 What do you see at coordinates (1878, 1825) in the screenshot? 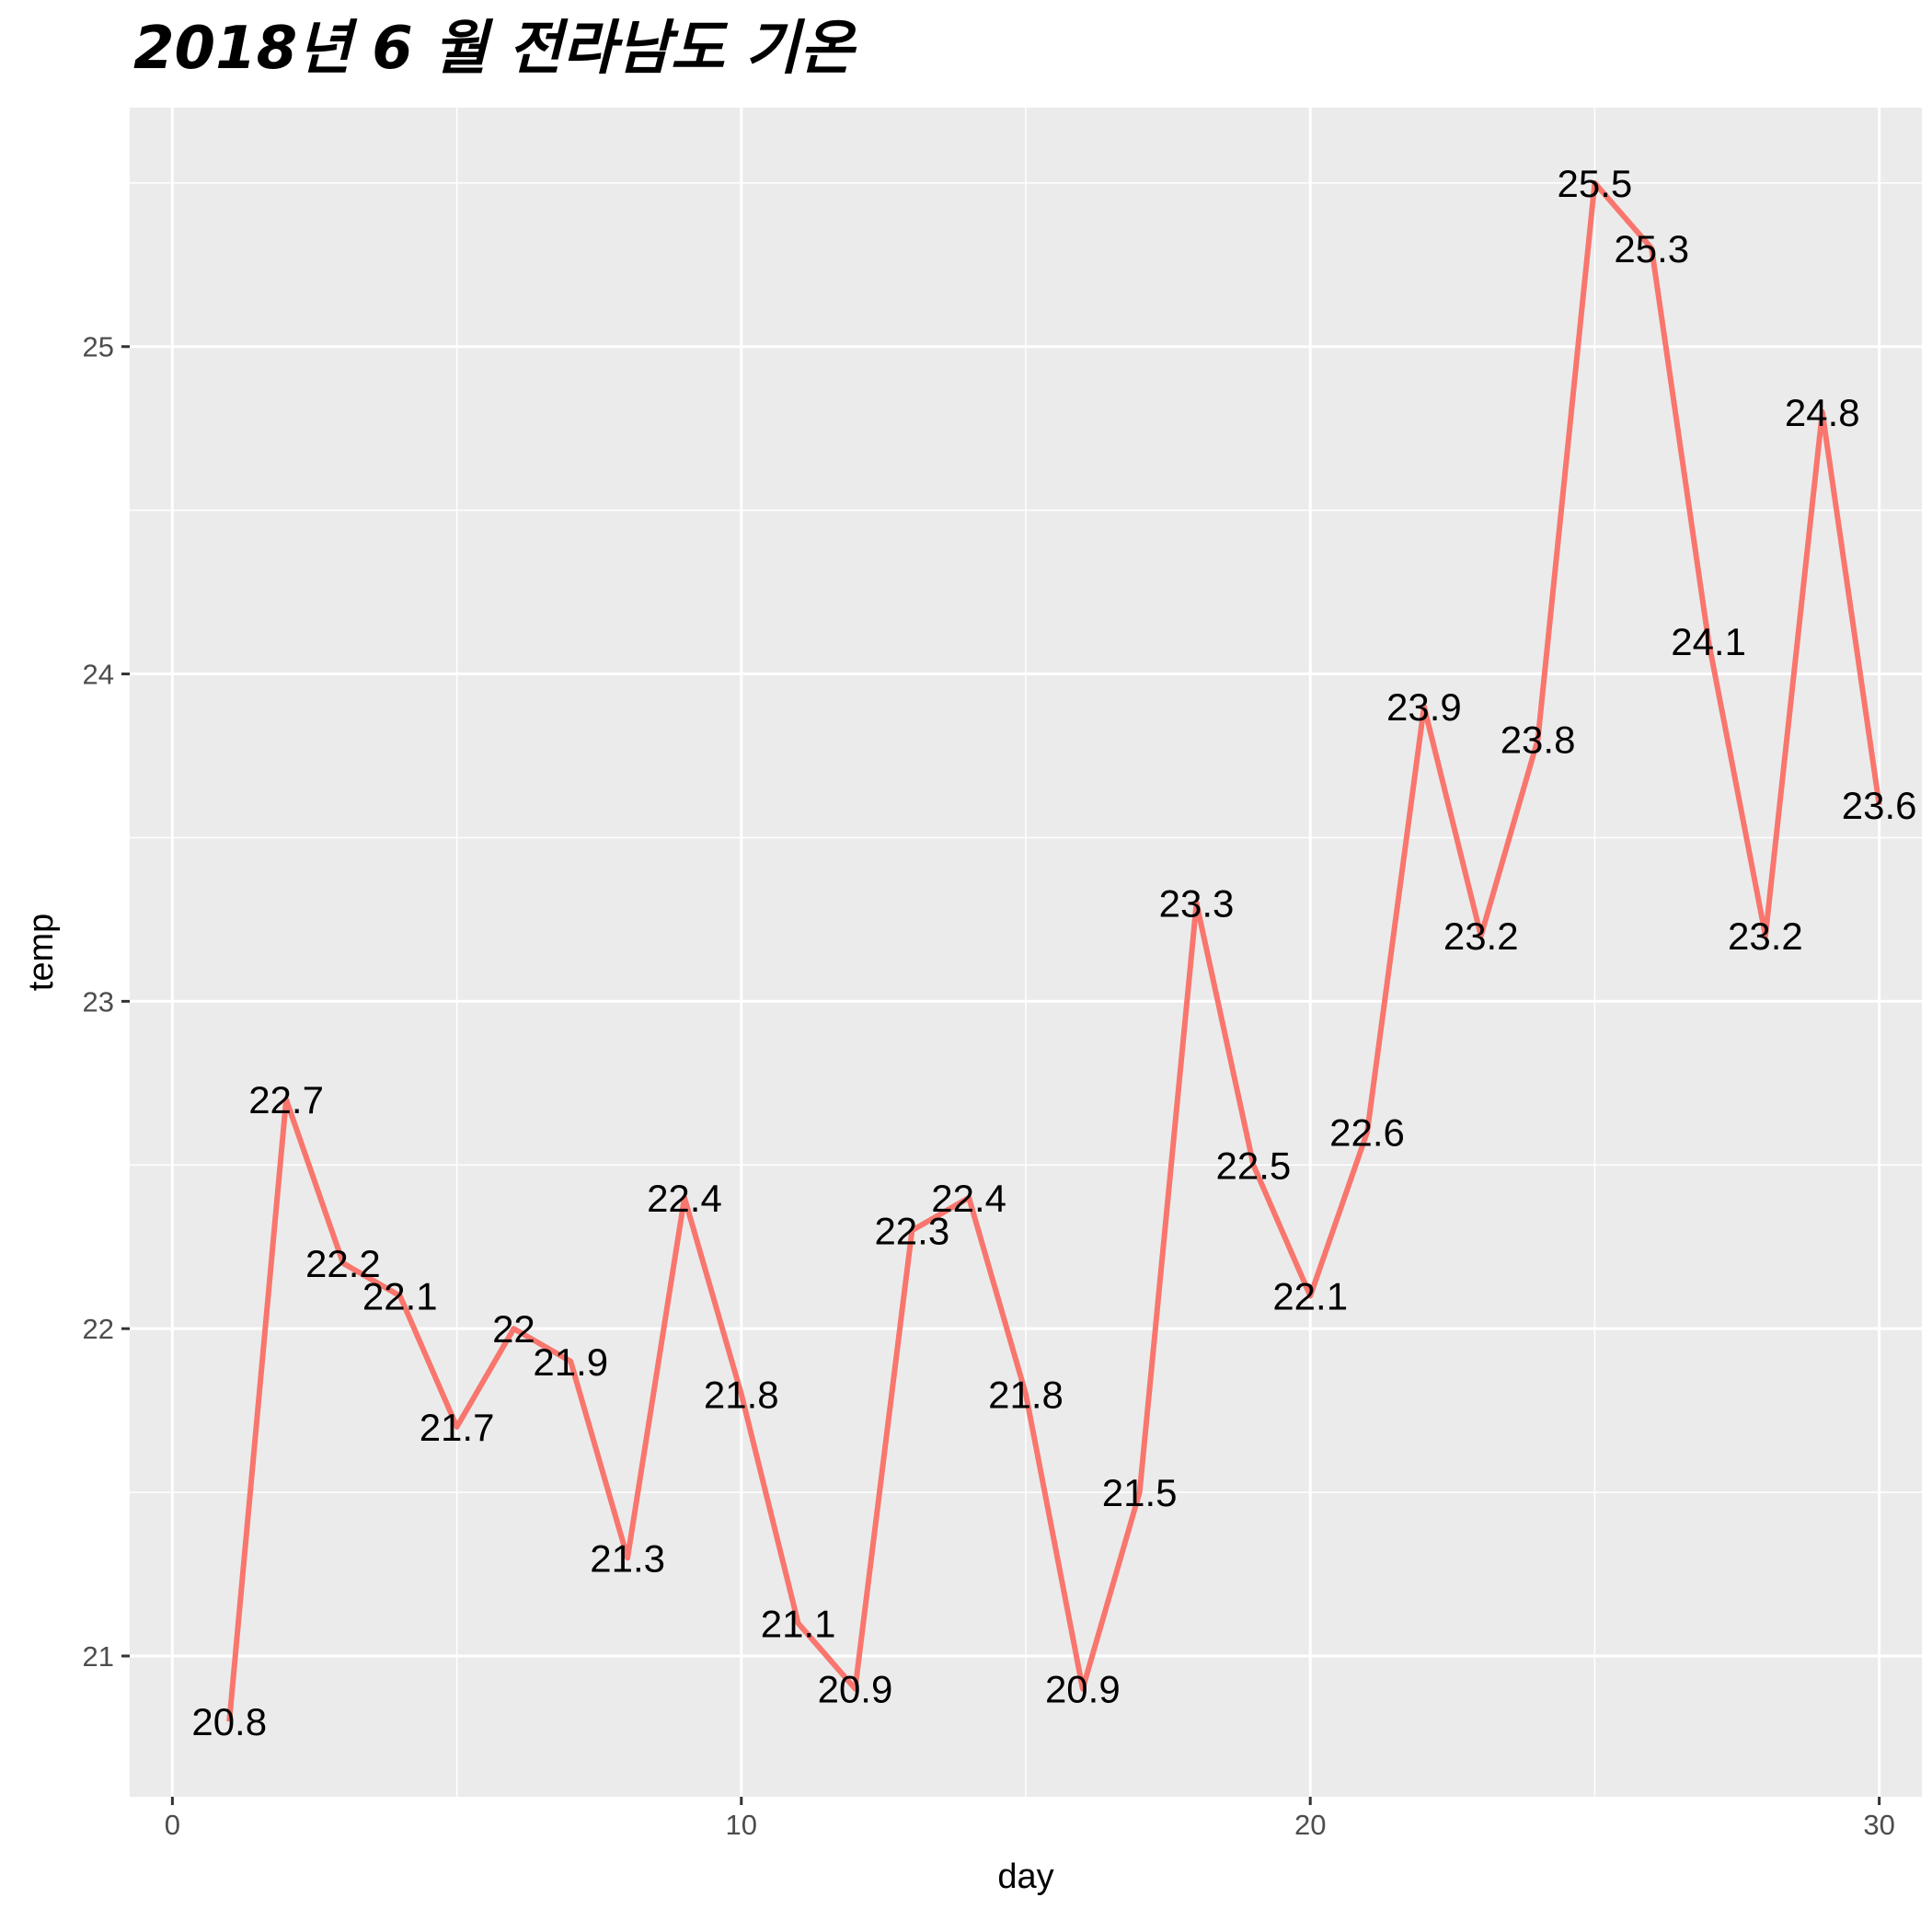
I see `x-tick-label: 30` at bounding box center [1878, 1825].